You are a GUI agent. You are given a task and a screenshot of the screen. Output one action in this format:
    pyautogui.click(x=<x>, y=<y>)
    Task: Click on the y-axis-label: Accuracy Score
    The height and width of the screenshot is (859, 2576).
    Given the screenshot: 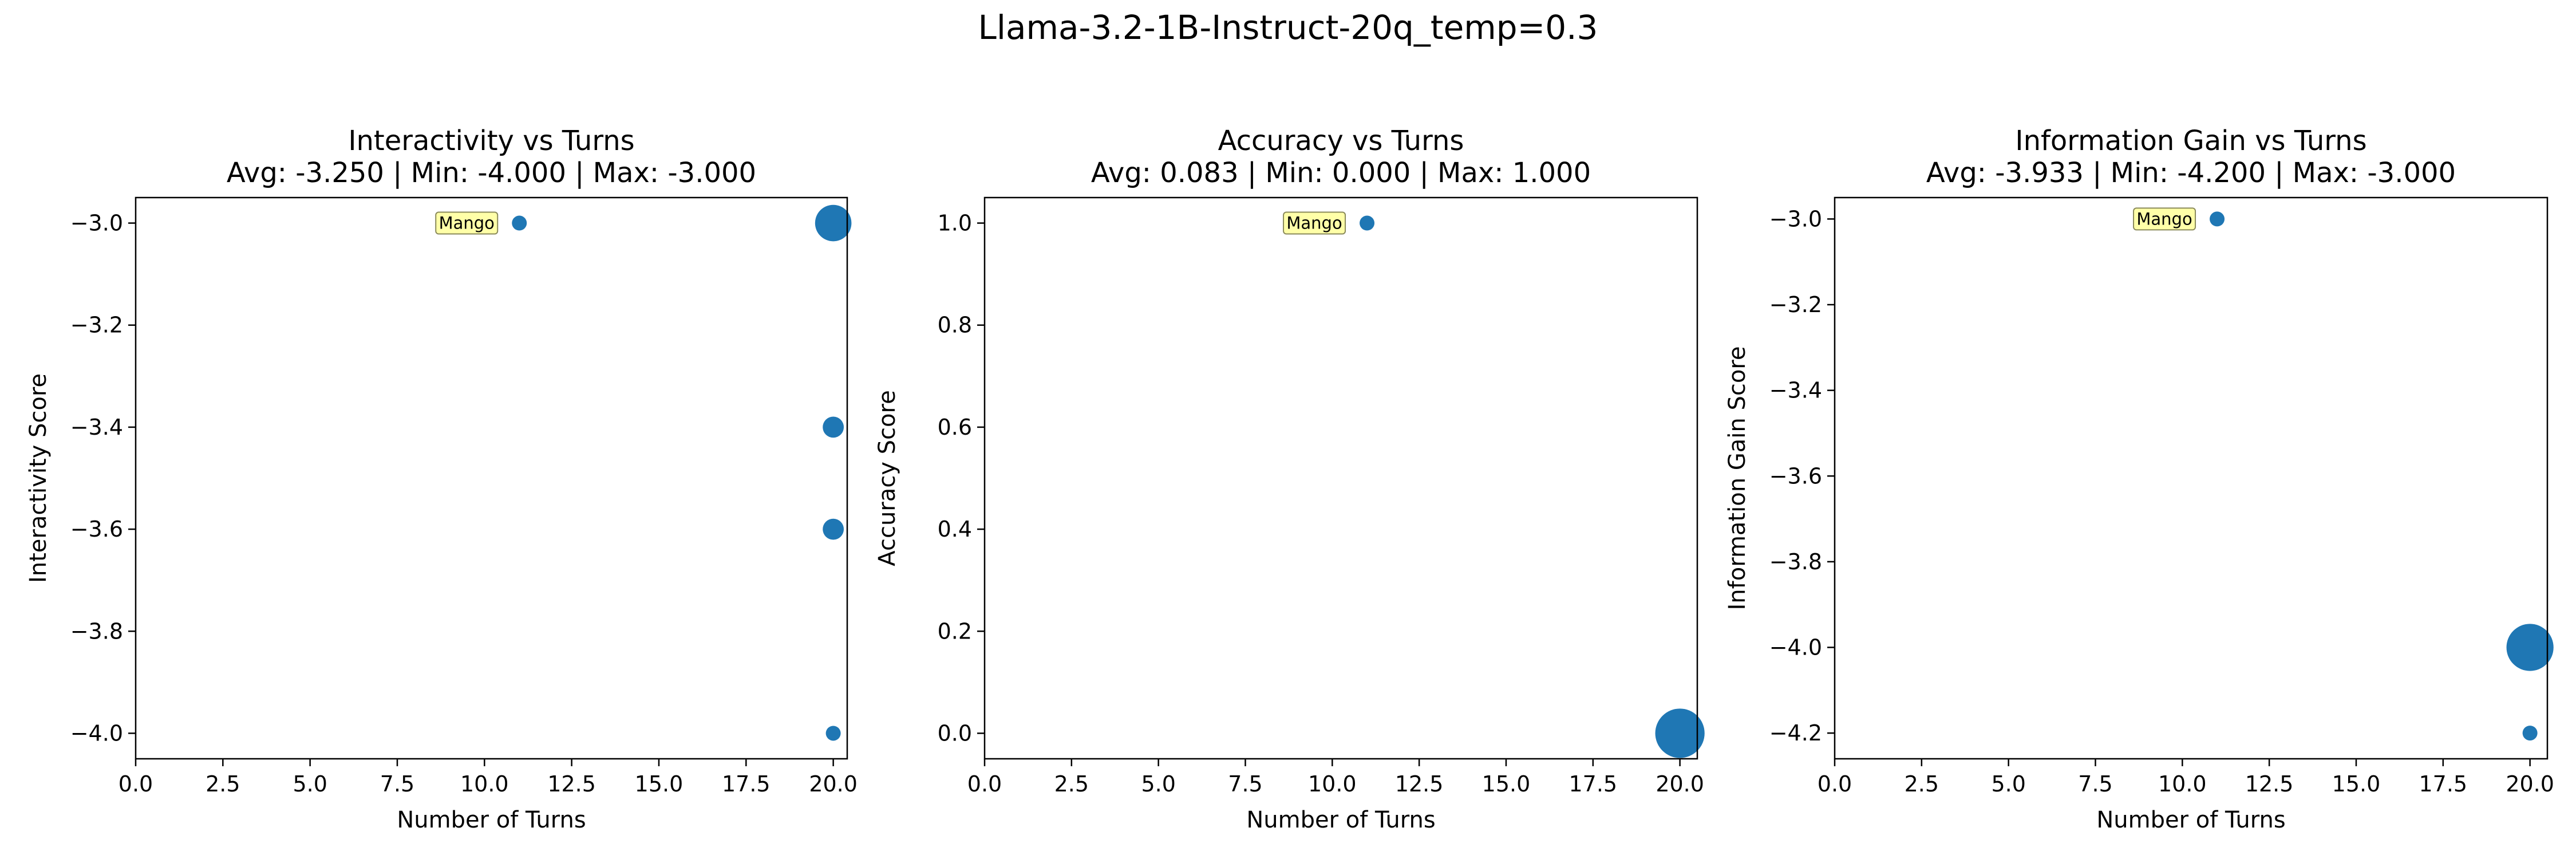 What is the action you would take?
    pyautogui.click(x=887, y=478)
    